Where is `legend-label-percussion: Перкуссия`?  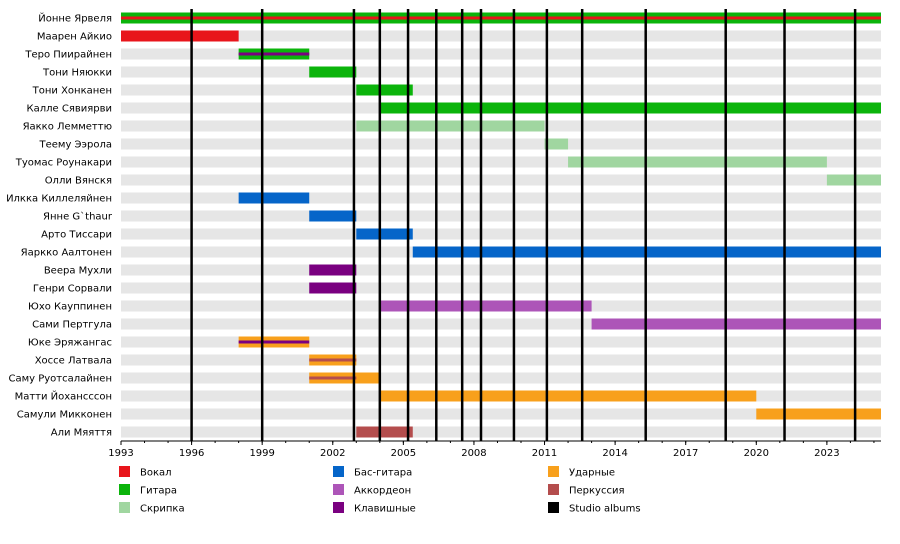
legend-label-percussion: Перкуссия is located at coordinates (597, 491).